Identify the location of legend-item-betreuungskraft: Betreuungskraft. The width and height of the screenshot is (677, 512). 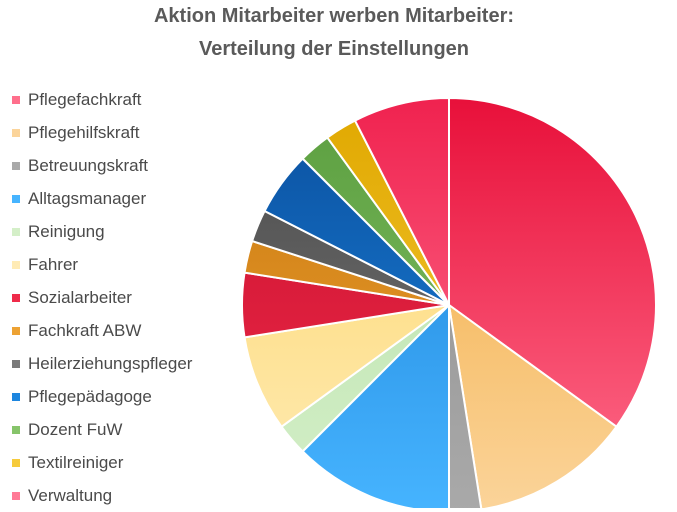
(102, 165).